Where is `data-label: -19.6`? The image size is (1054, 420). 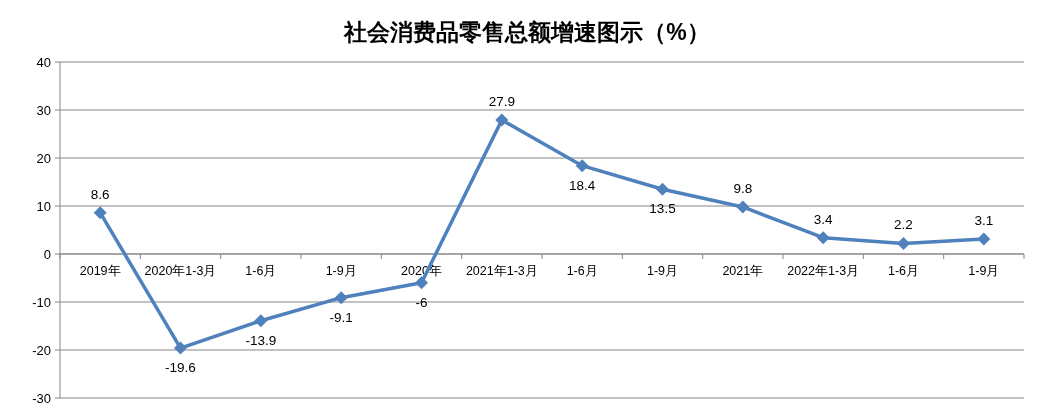 data-label: -19.6 is located at coordinates (180, 368).